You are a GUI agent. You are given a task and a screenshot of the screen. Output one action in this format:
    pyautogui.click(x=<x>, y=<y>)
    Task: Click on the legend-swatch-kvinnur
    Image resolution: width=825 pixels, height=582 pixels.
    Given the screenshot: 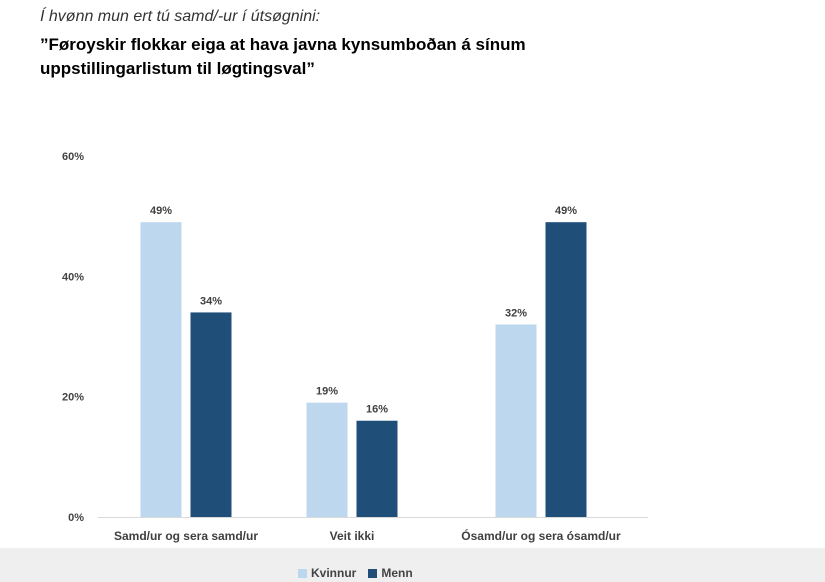 What is the action you would take?
    pyautogui.click(x=302, y=573)
    